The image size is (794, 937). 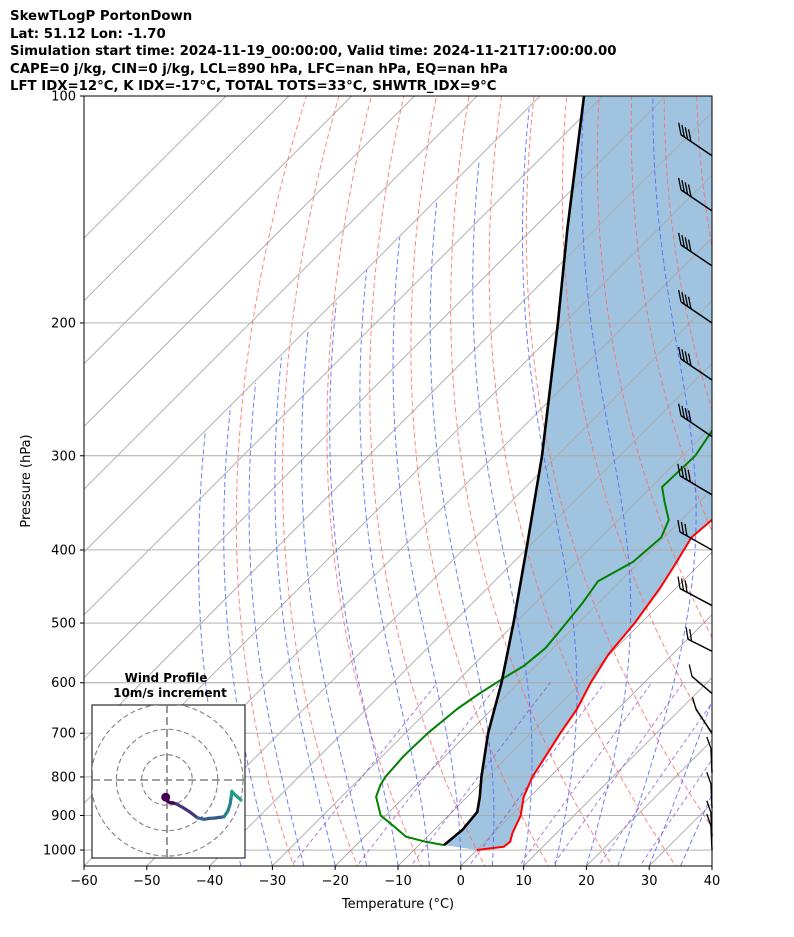 What do you see at coordinates (83, 881) in the screenshot?
I see `x-tick-label: −60` at bounding box center [83, 881].